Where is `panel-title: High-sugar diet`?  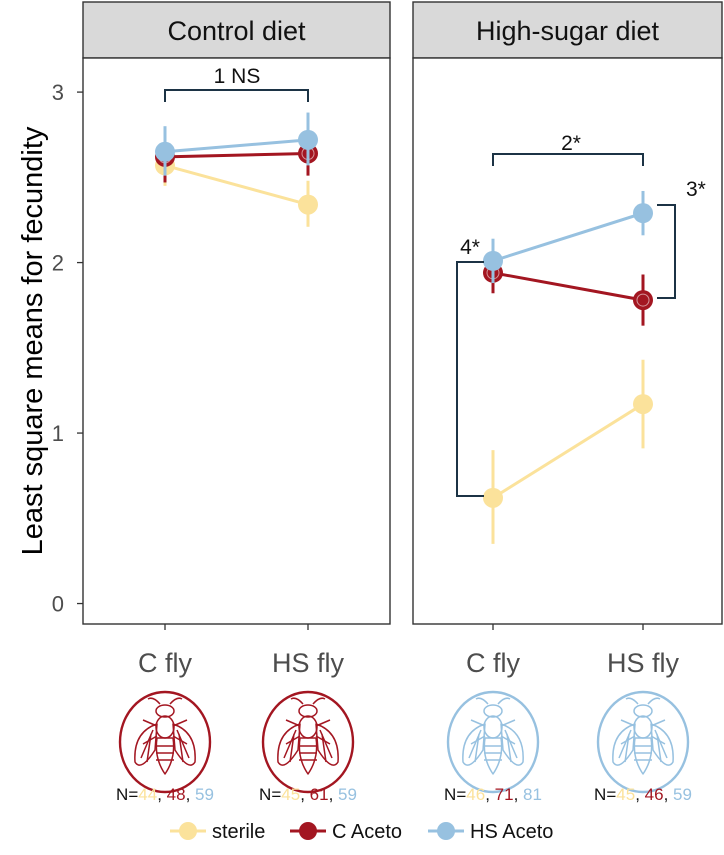 panel-title: High-sugar diet is located at coordinates (568, 31).